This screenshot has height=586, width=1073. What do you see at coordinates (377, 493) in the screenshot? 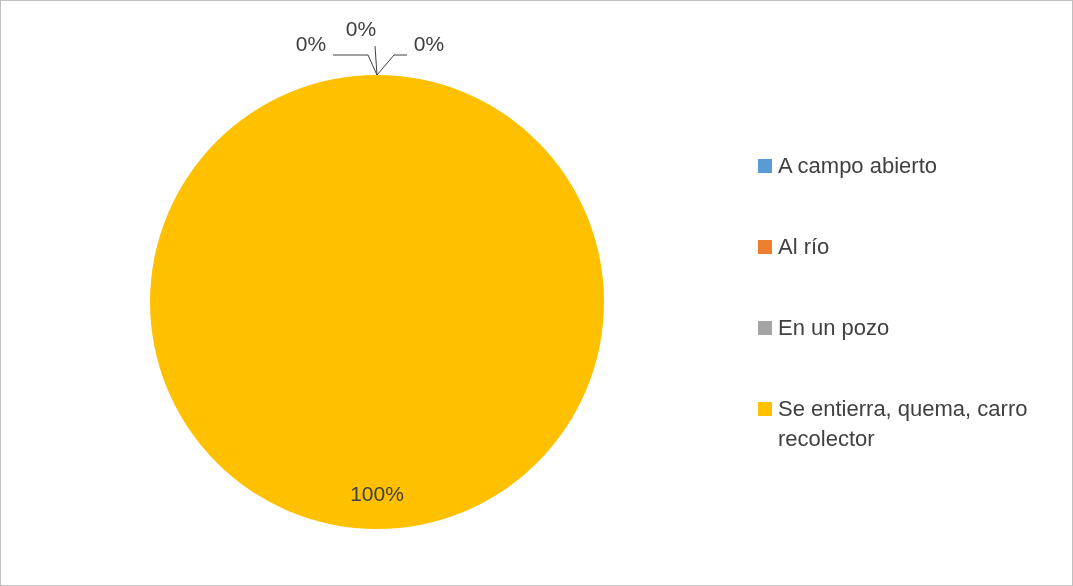
I see `data-label: 100%` at bounding box center [377, 493].